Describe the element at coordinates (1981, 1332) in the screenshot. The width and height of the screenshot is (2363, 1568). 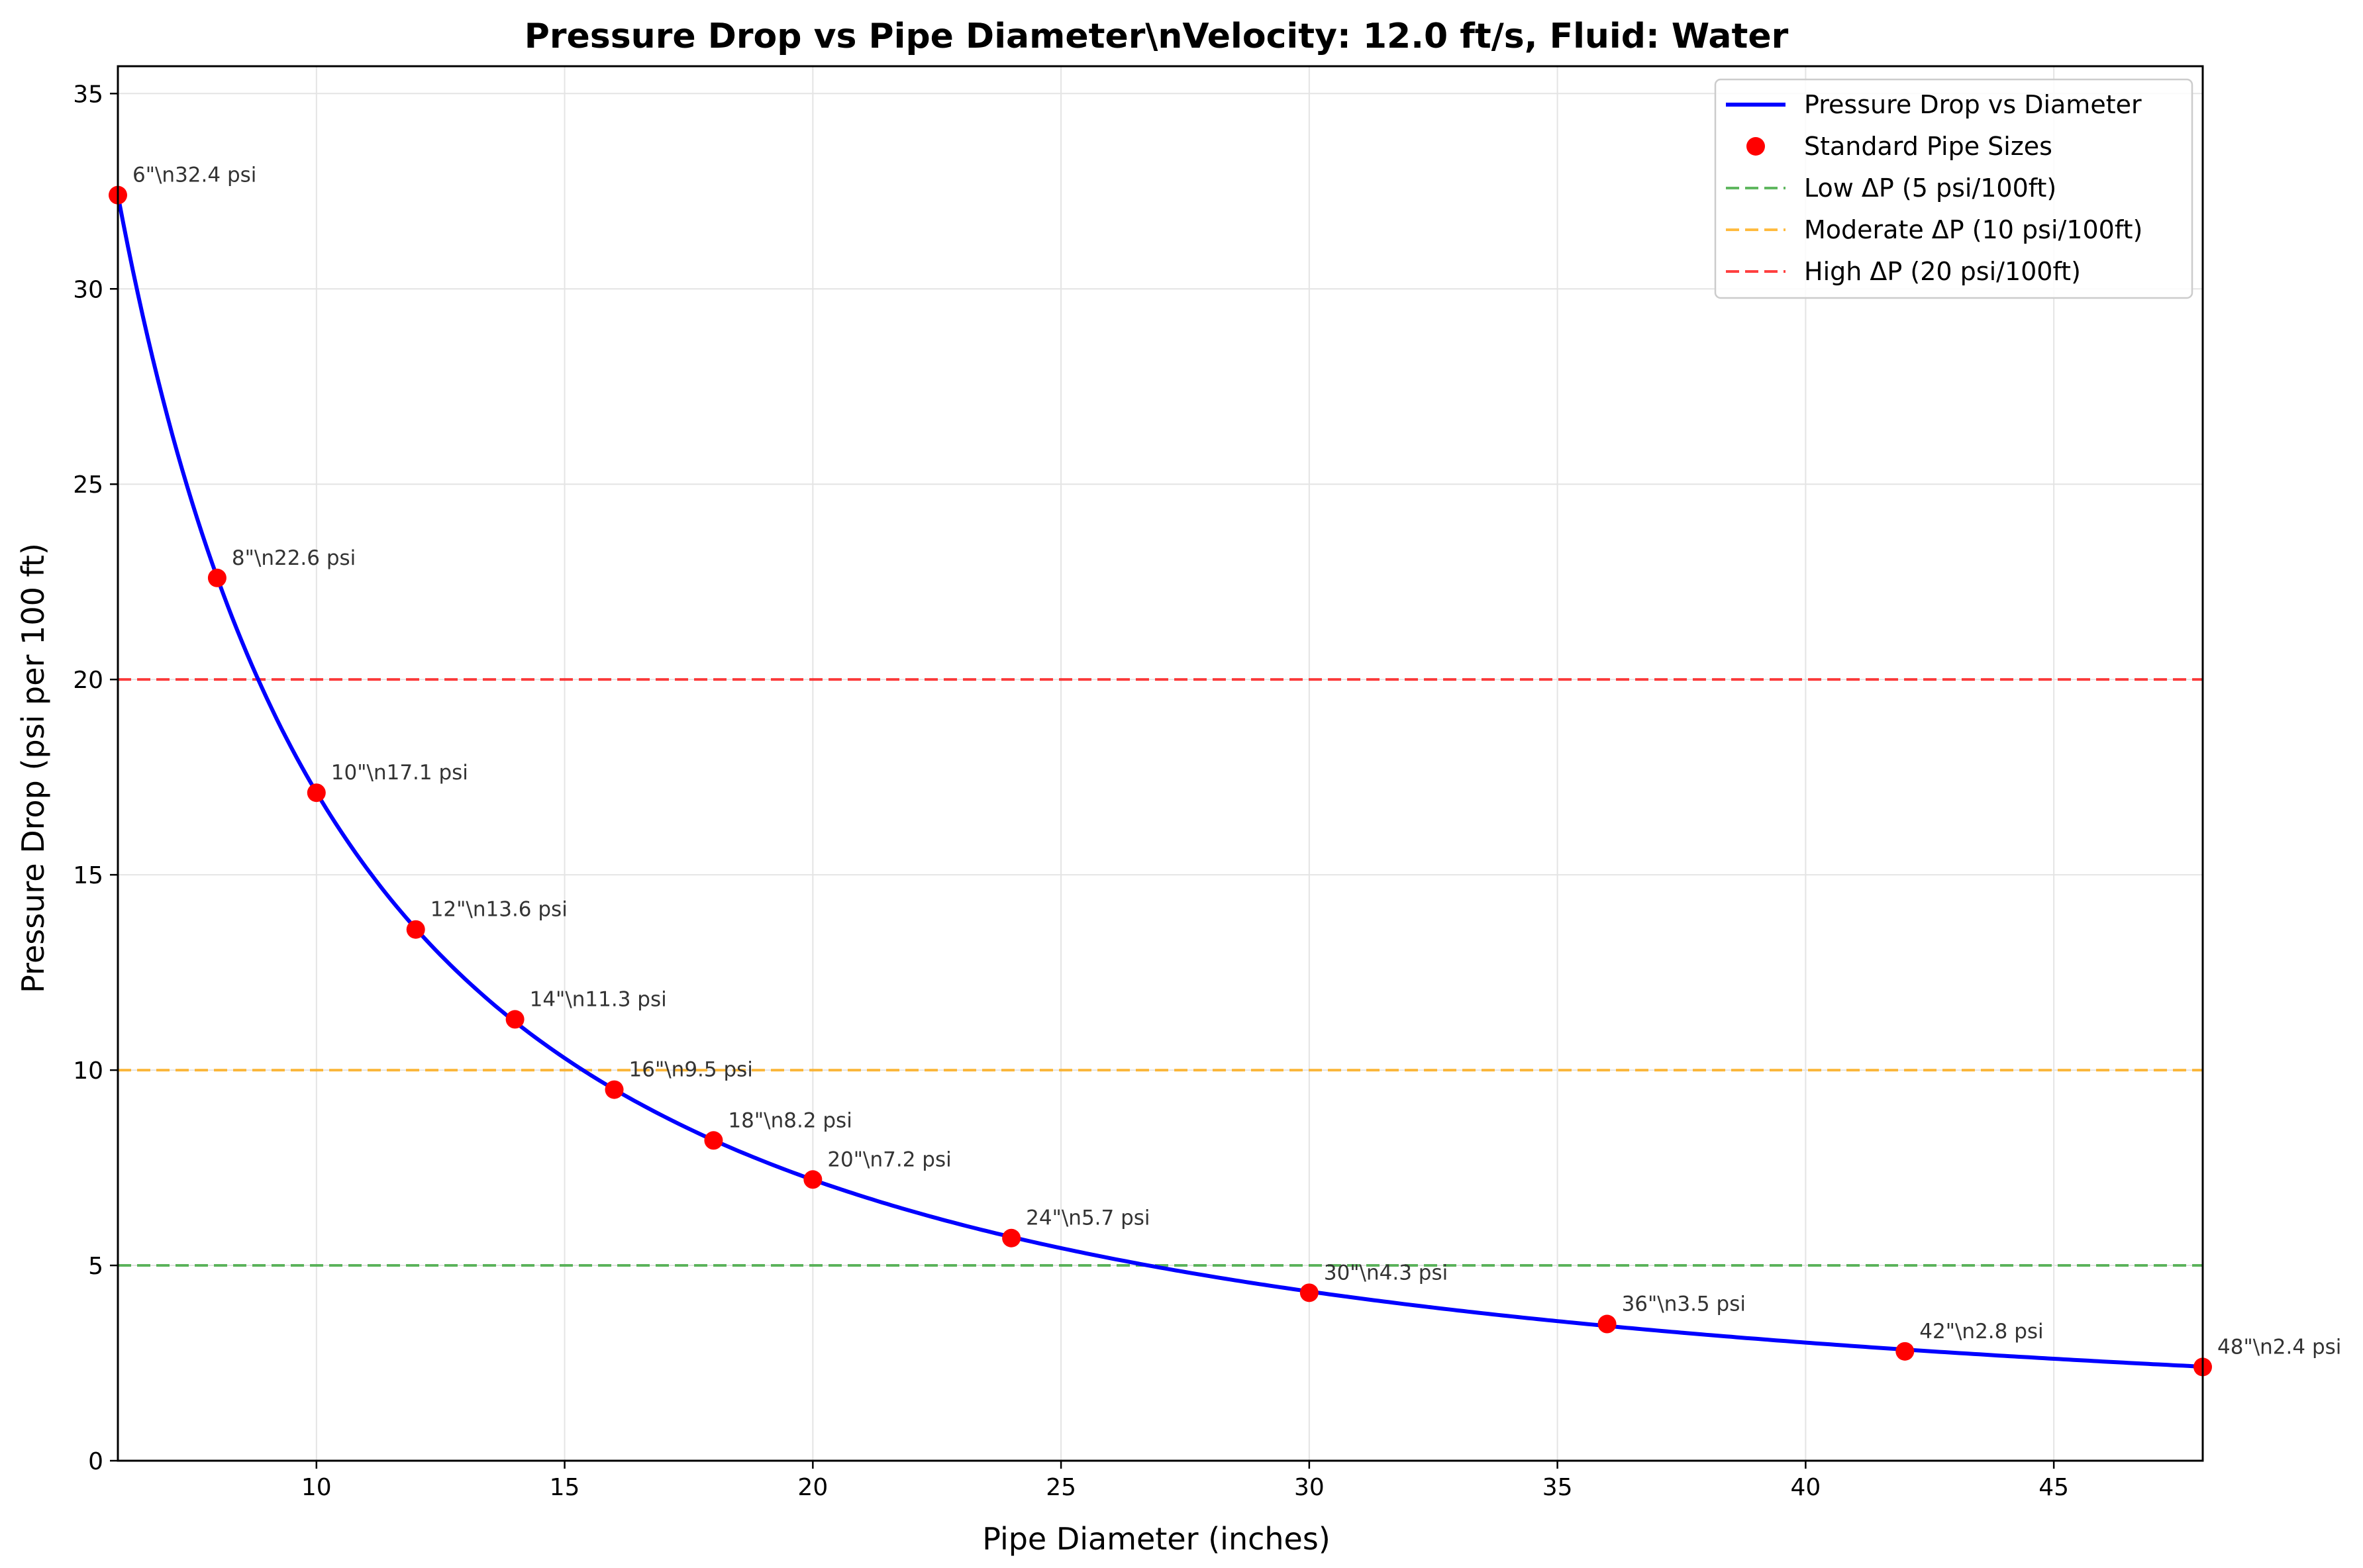
I see `point-annotation: 42"\n2.8 psi` at that location.